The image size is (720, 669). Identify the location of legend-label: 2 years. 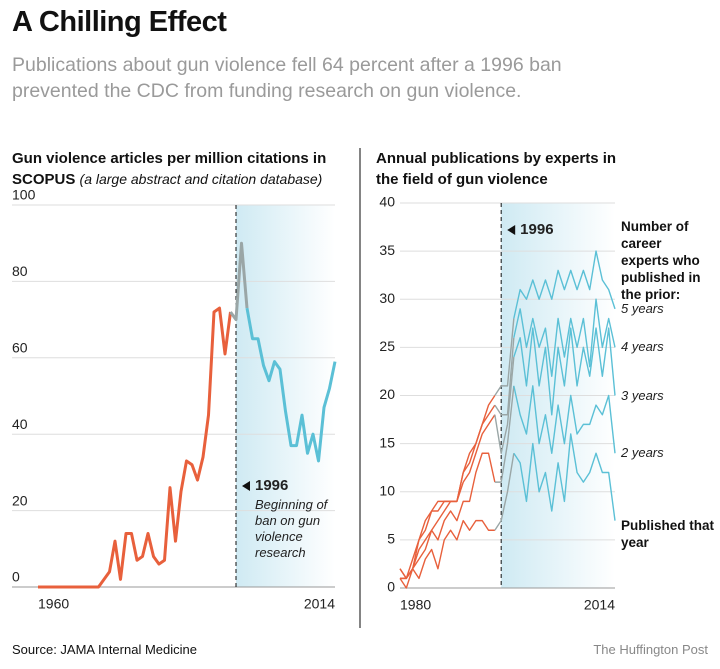
(642, 453).